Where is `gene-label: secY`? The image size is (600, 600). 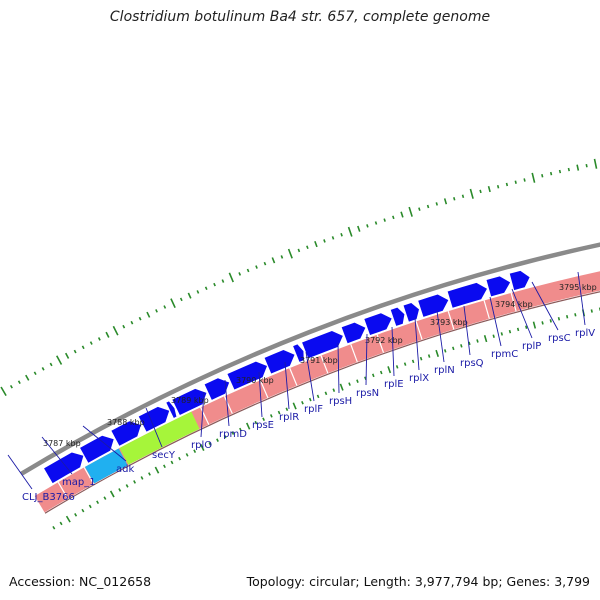 gene-label: secY is located at coordinates (164, 455).